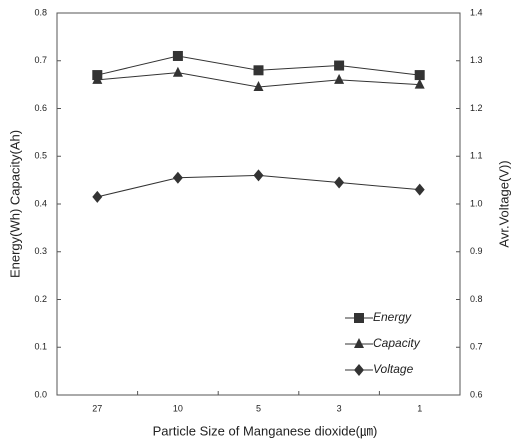 This screenshot has width=517, height=446. I want to click on y2-tick-label: 1.4, so click(476, 12).